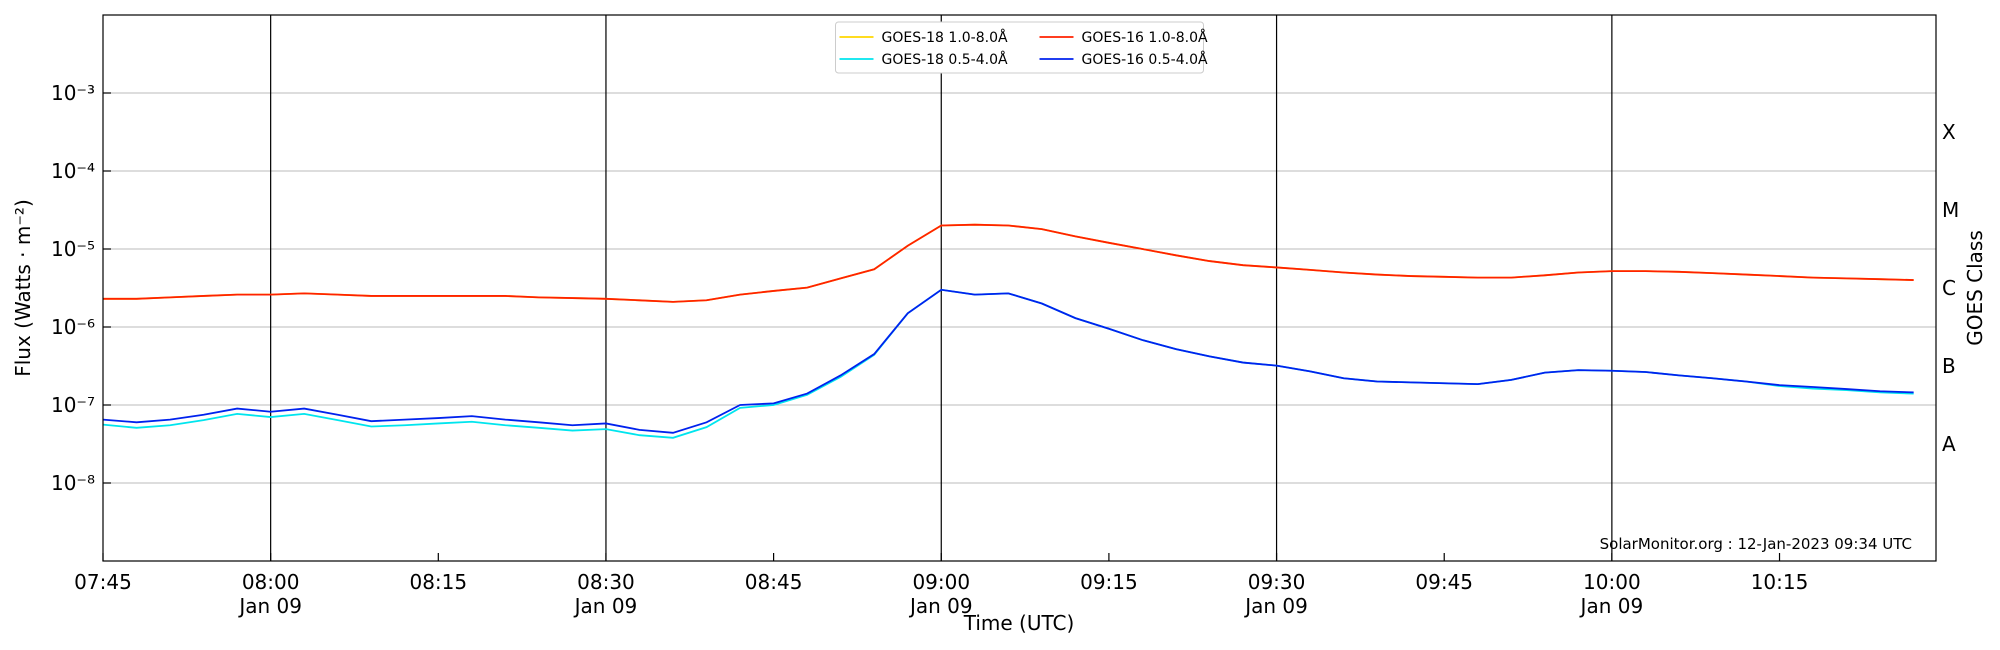  What do you see at coordinates (1780, 582) in the screenshot?
I see `x-tick-label: 10:15` at bounding box center [1780, 582].